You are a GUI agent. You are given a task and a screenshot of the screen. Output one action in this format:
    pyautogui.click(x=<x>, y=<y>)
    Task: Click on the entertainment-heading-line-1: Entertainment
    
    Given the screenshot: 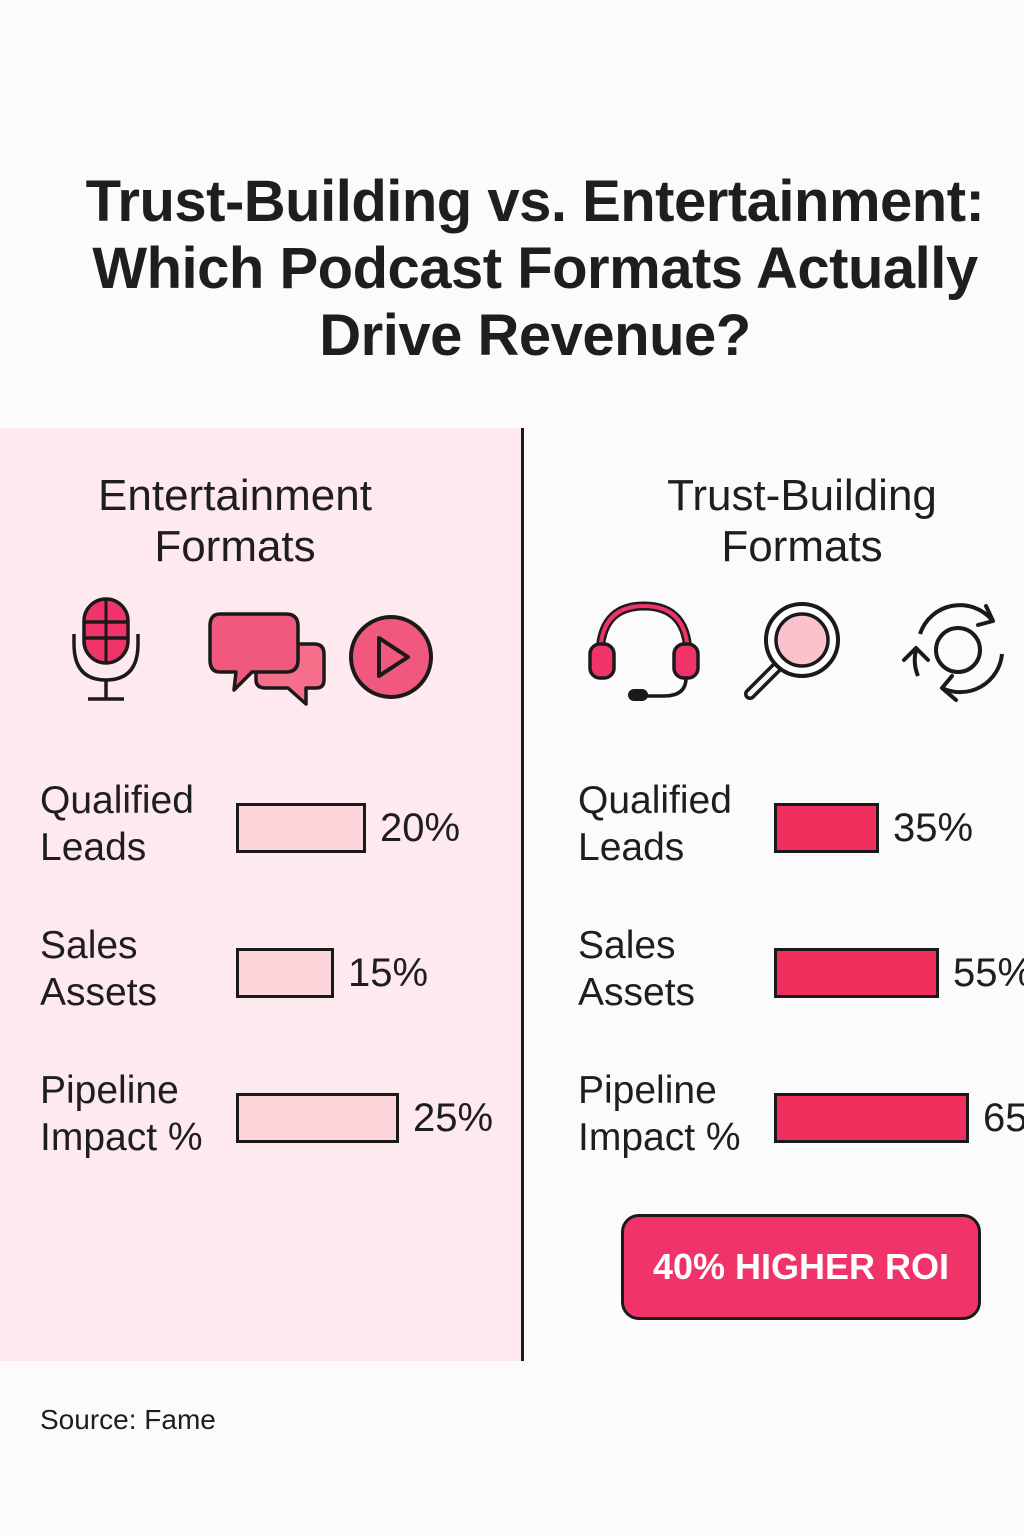 What is the action you would take?
    pyautogui.click(x=235, y=495)
    